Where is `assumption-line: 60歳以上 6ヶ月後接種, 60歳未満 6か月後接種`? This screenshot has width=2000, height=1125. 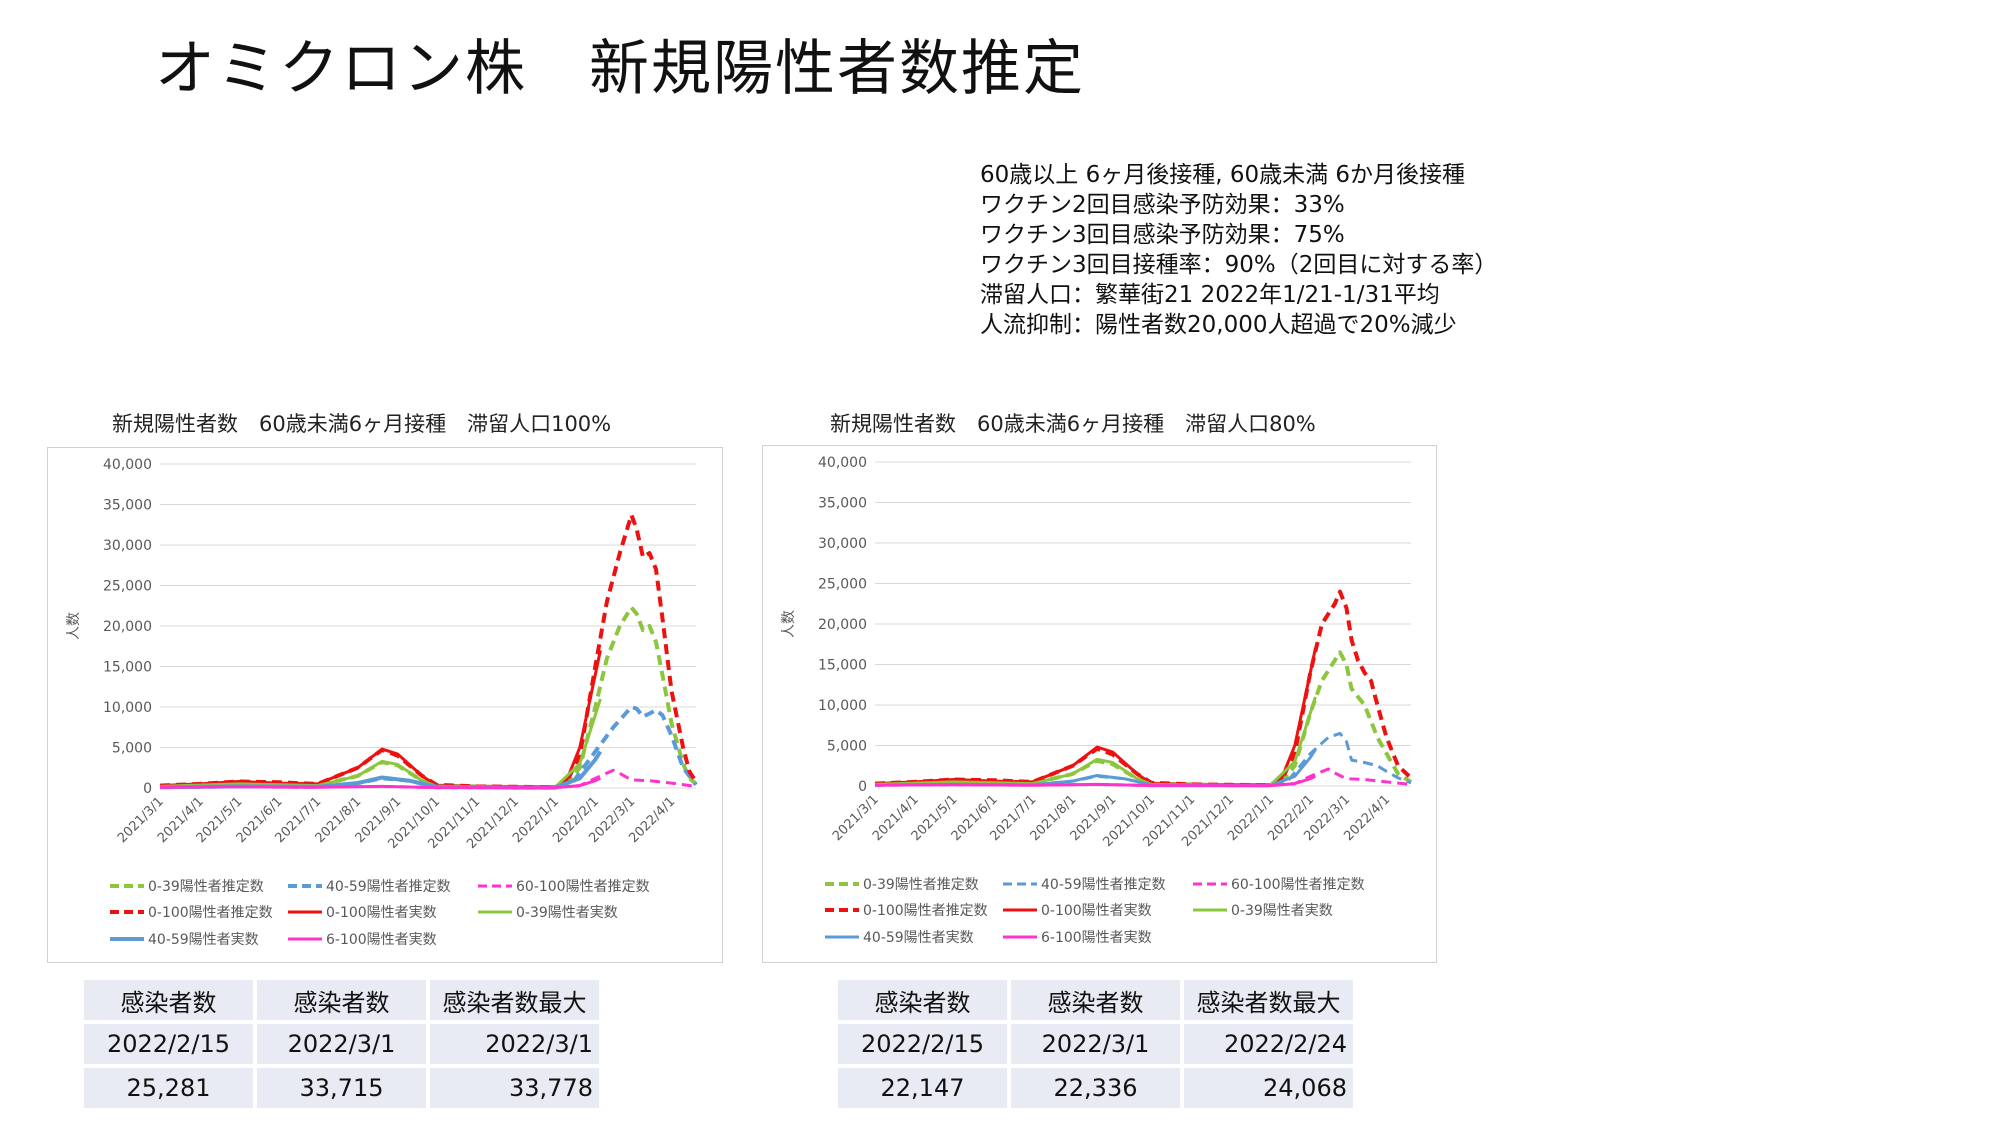
assumption-line: 60歳以上 6ヶ月後接種, 60歳未満 6か月後接種 is located at coordinates (1223, 175).